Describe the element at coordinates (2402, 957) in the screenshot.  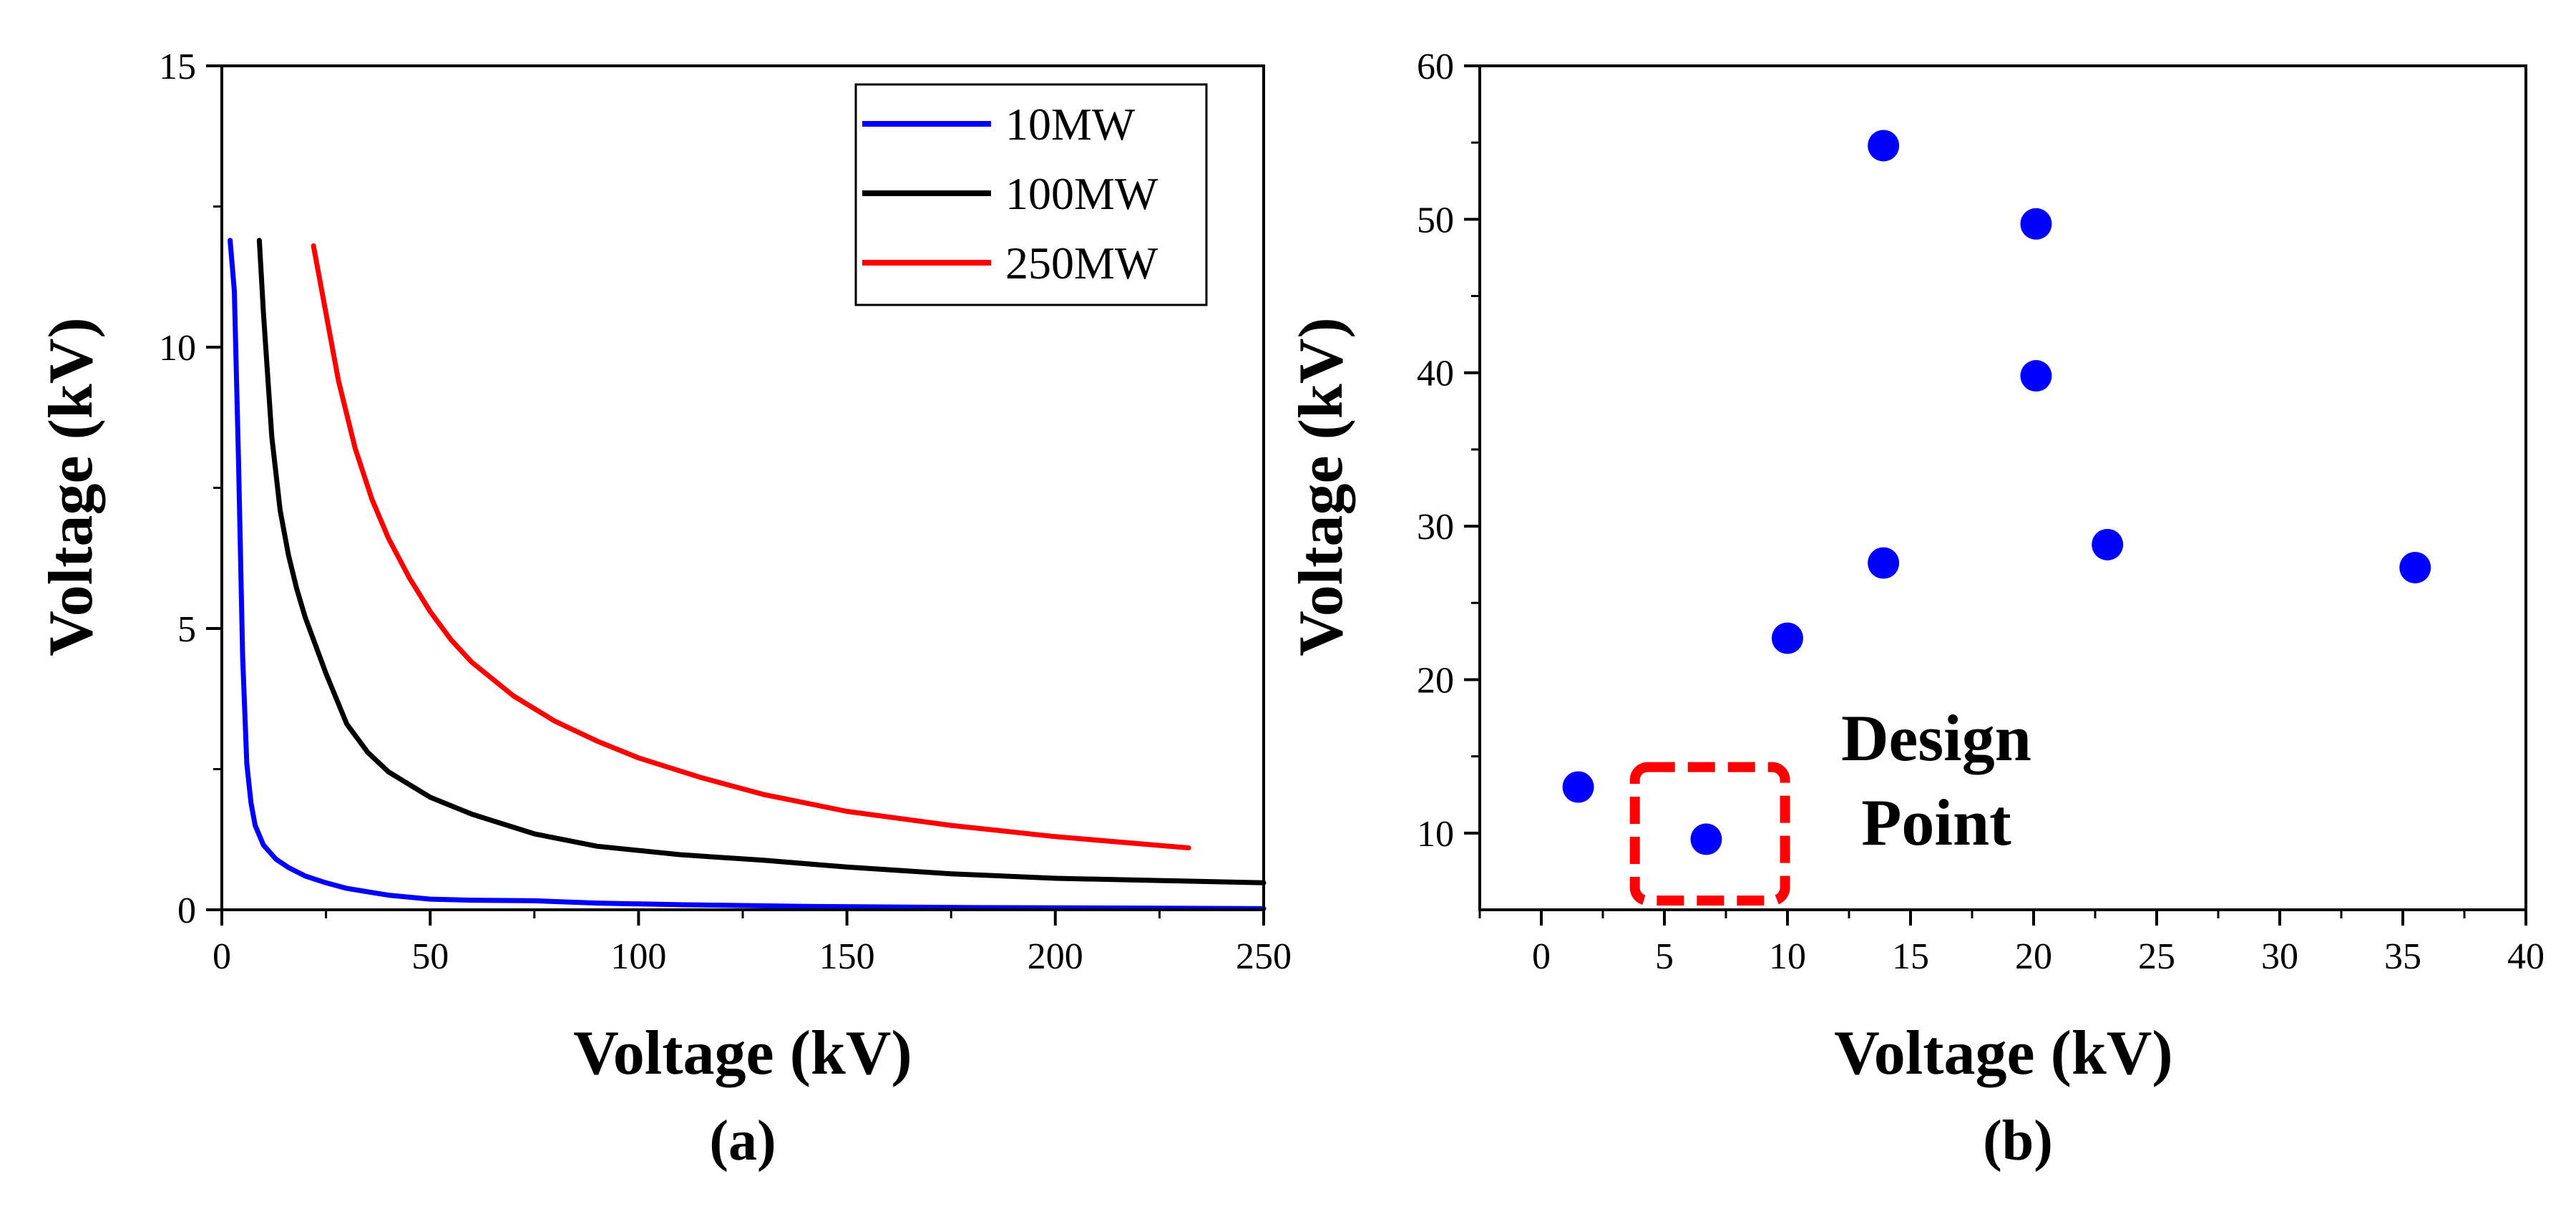
I see `x-tick-label: 35` at that location.